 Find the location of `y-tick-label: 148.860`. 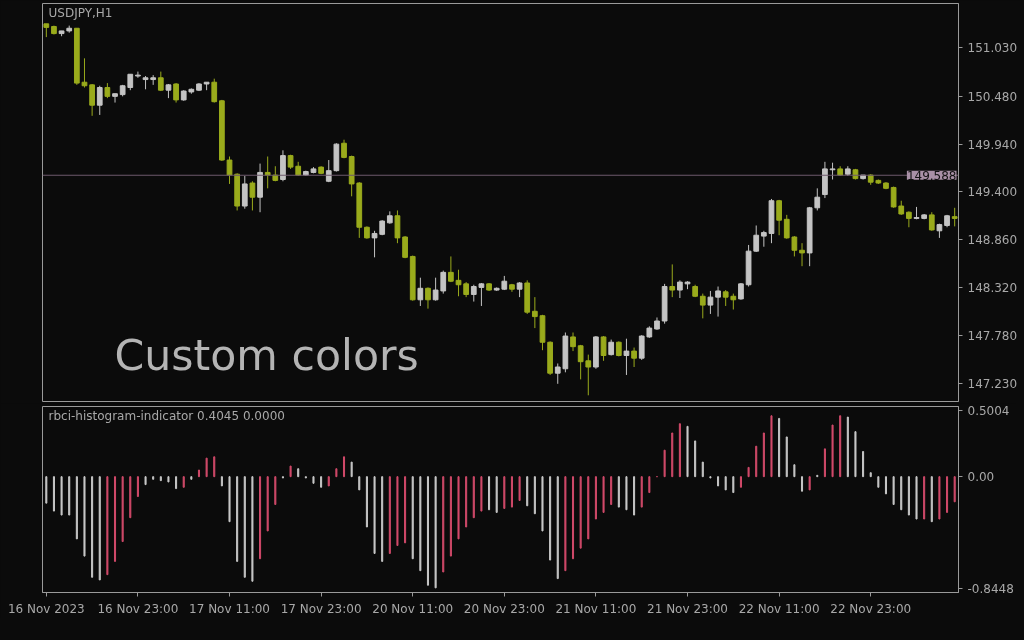

y-tick-label: 148.860 is located at coordinates (992, 240).